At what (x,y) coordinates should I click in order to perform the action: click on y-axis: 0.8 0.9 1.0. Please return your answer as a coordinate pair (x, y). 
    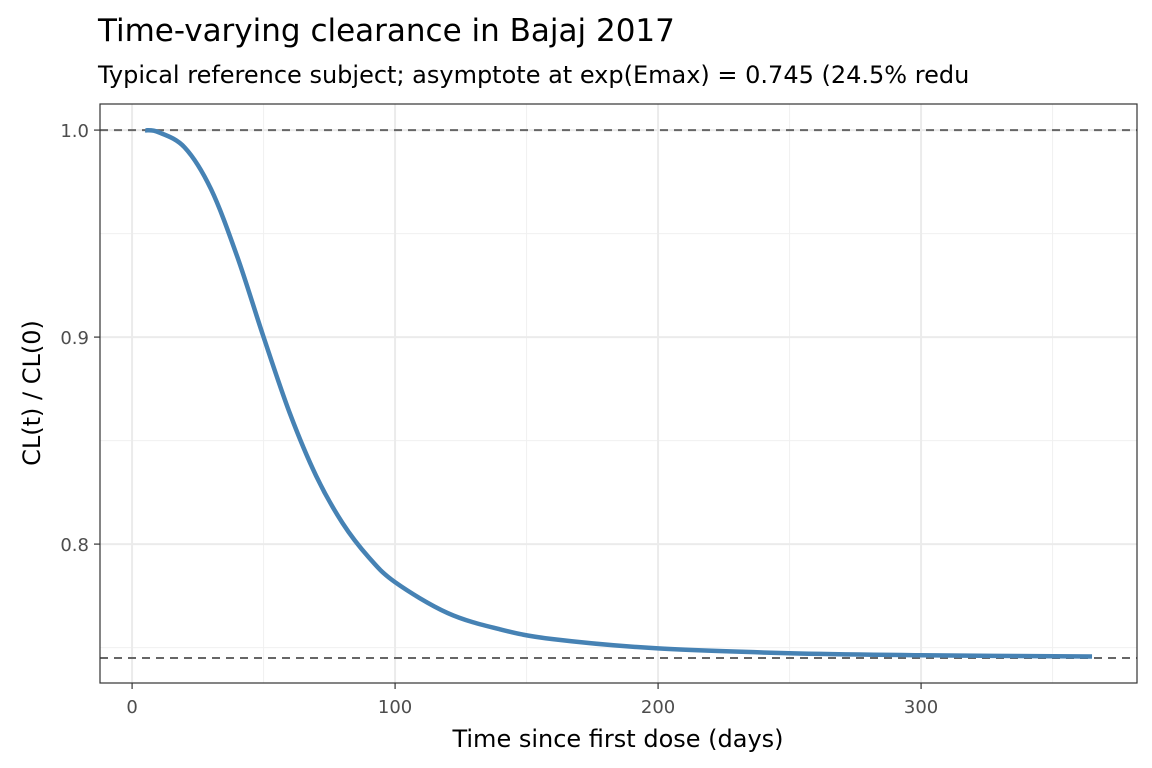
    Looking at the image, I should click on (80, 338).